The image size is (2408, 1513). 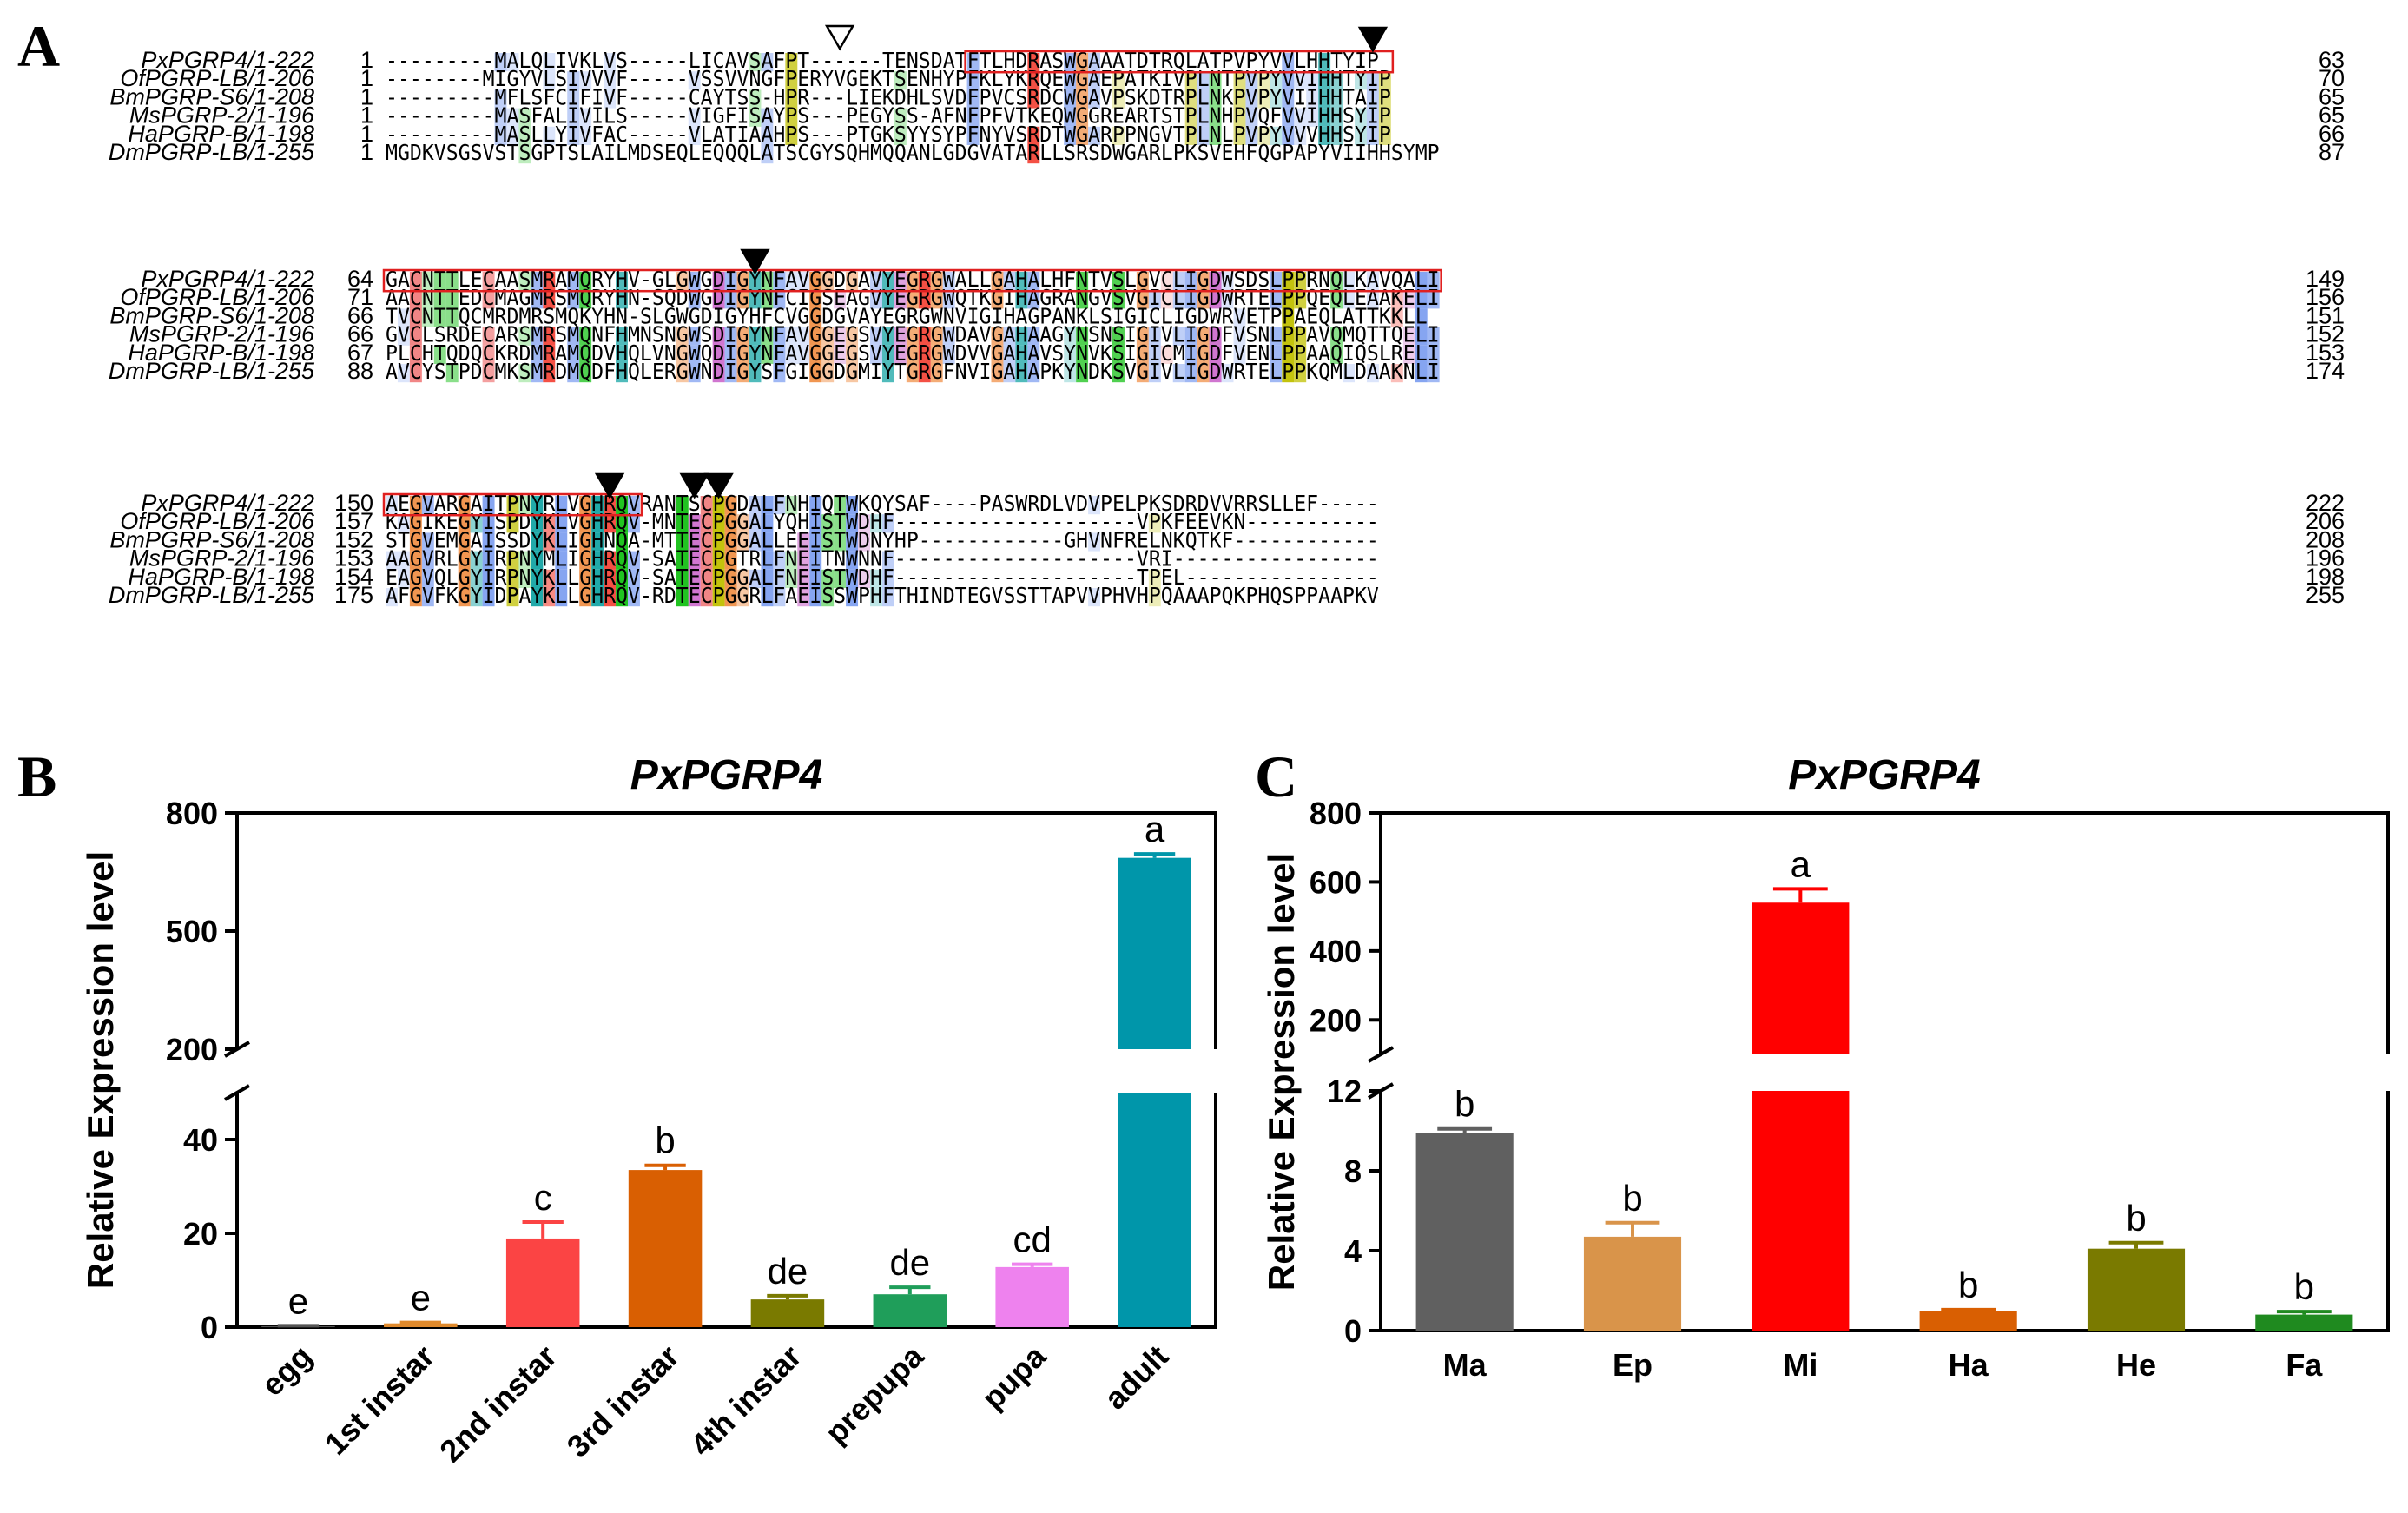 What do you see at coordinates (1276, 776) in the screenshot?
I see `panel-letter-c: C` at bounding box center [1276, 776].